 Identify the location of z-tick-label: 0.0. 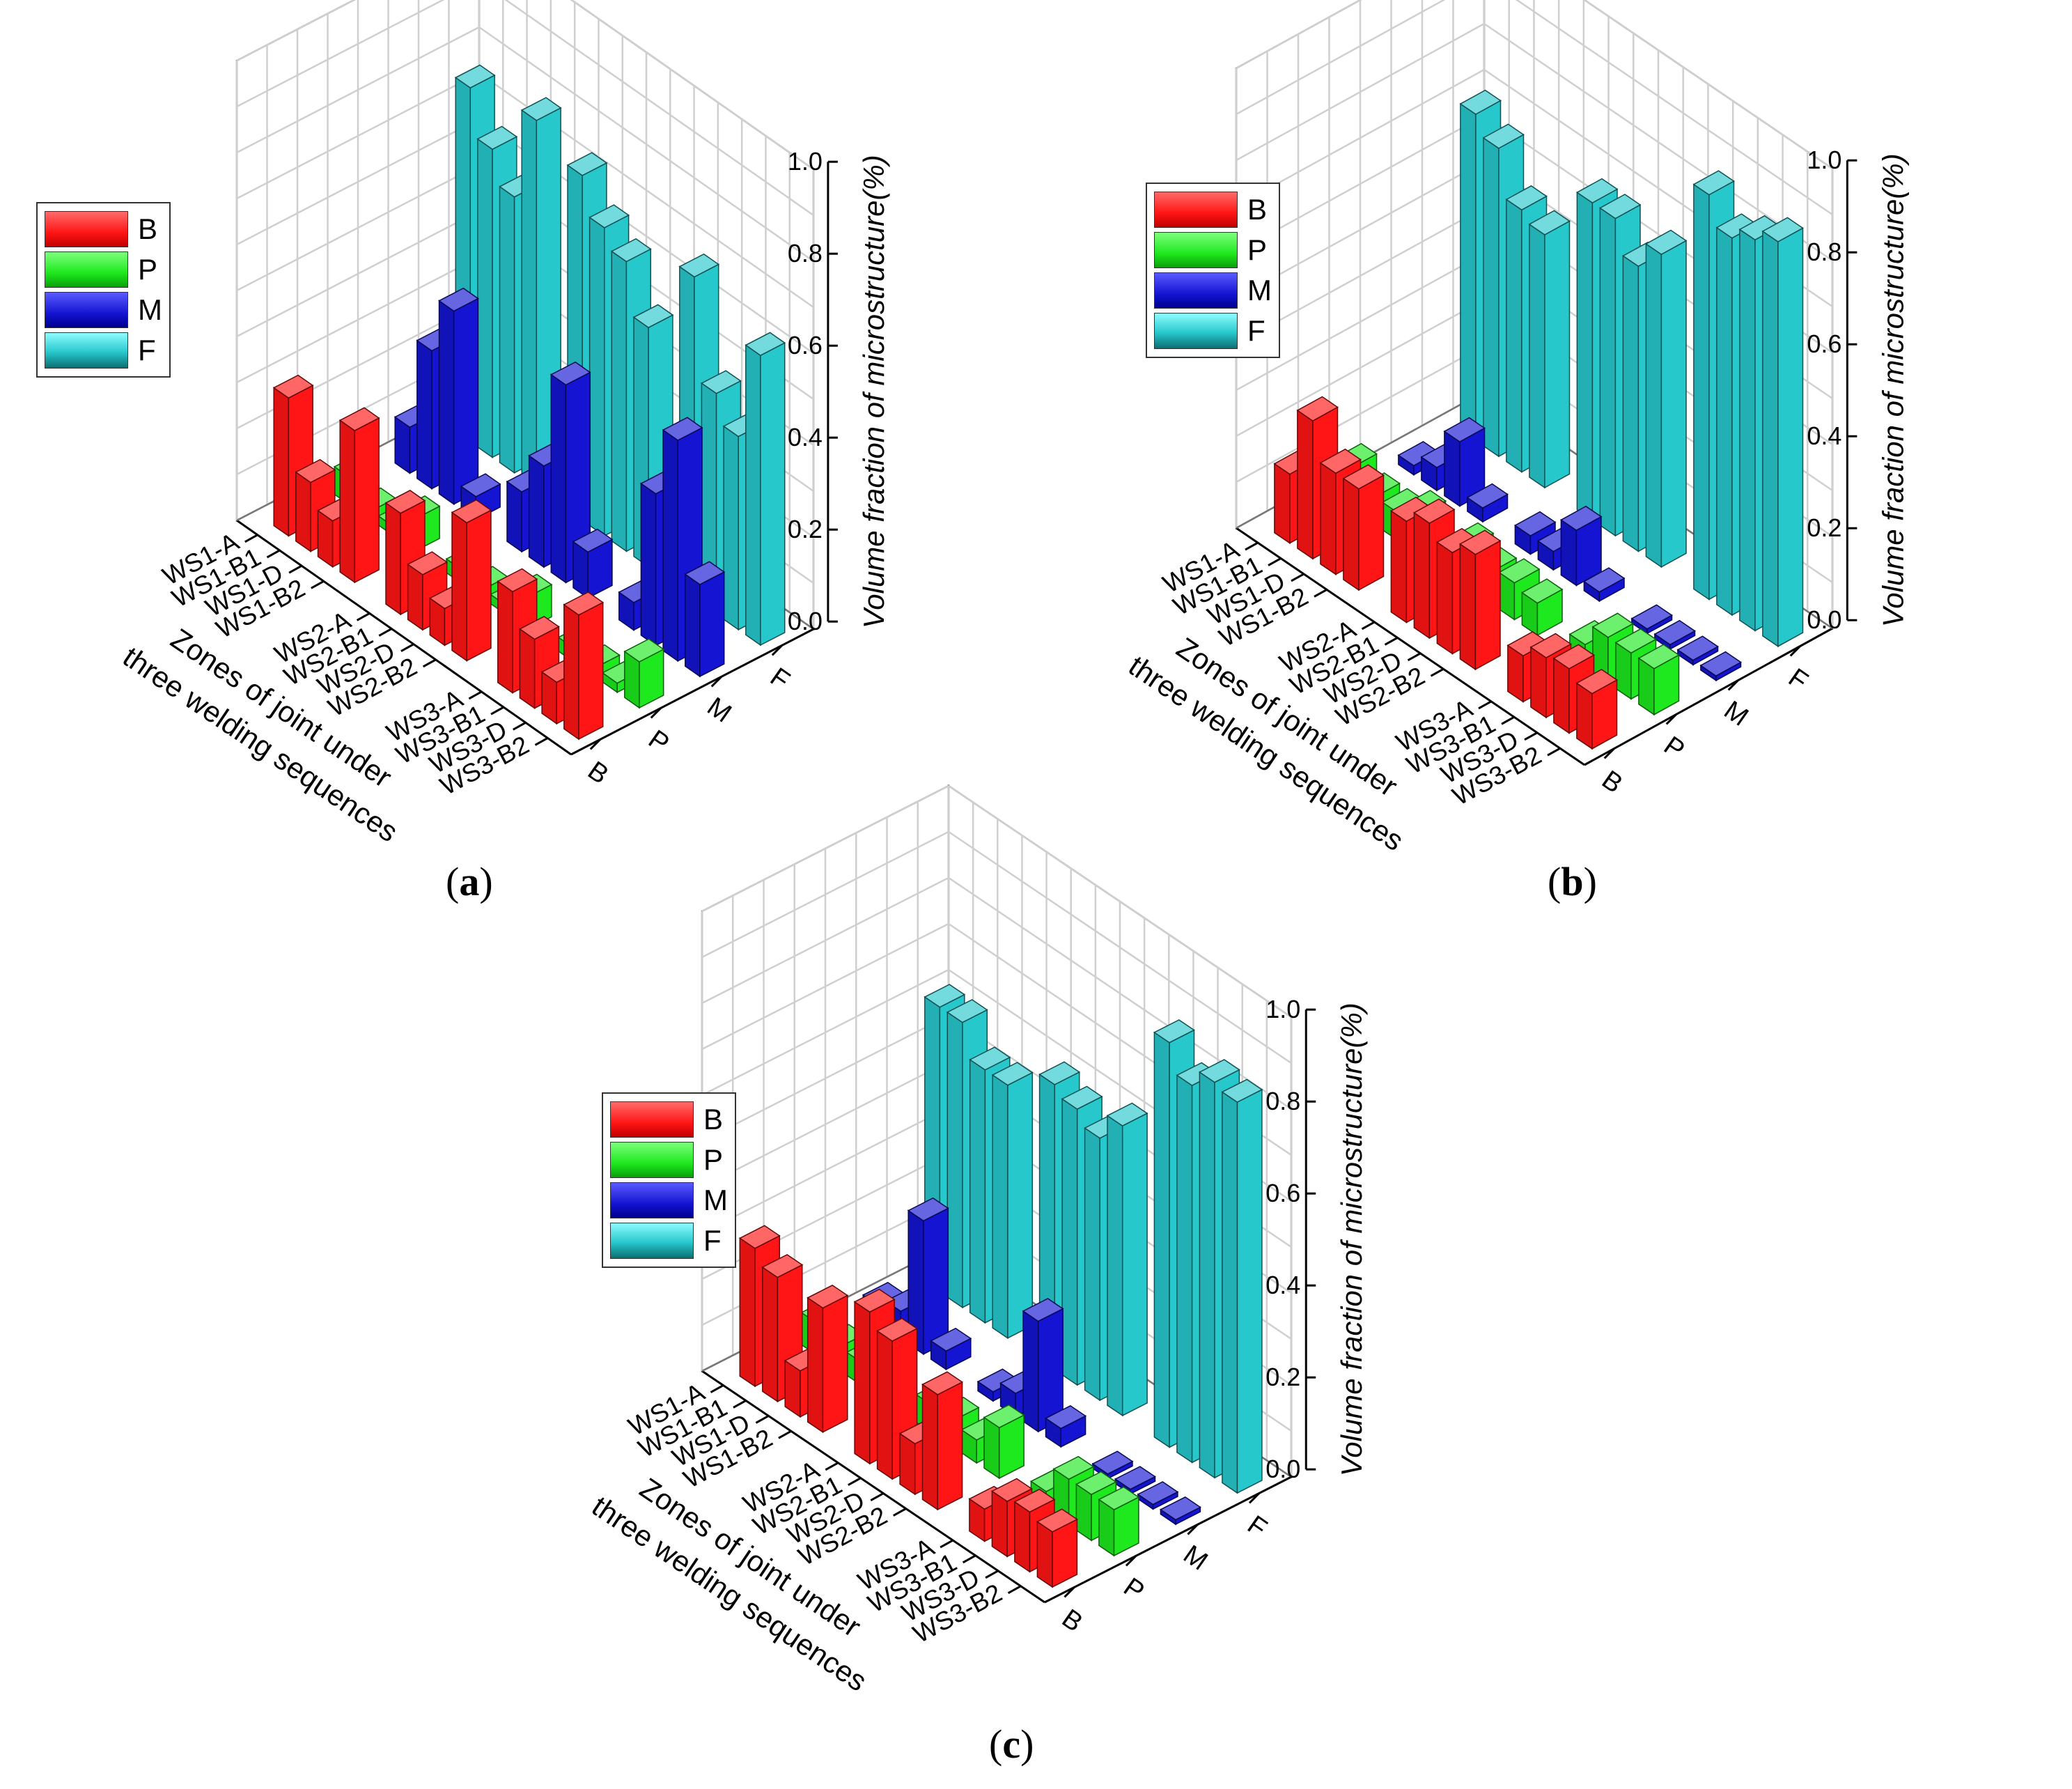
(1824, 619).